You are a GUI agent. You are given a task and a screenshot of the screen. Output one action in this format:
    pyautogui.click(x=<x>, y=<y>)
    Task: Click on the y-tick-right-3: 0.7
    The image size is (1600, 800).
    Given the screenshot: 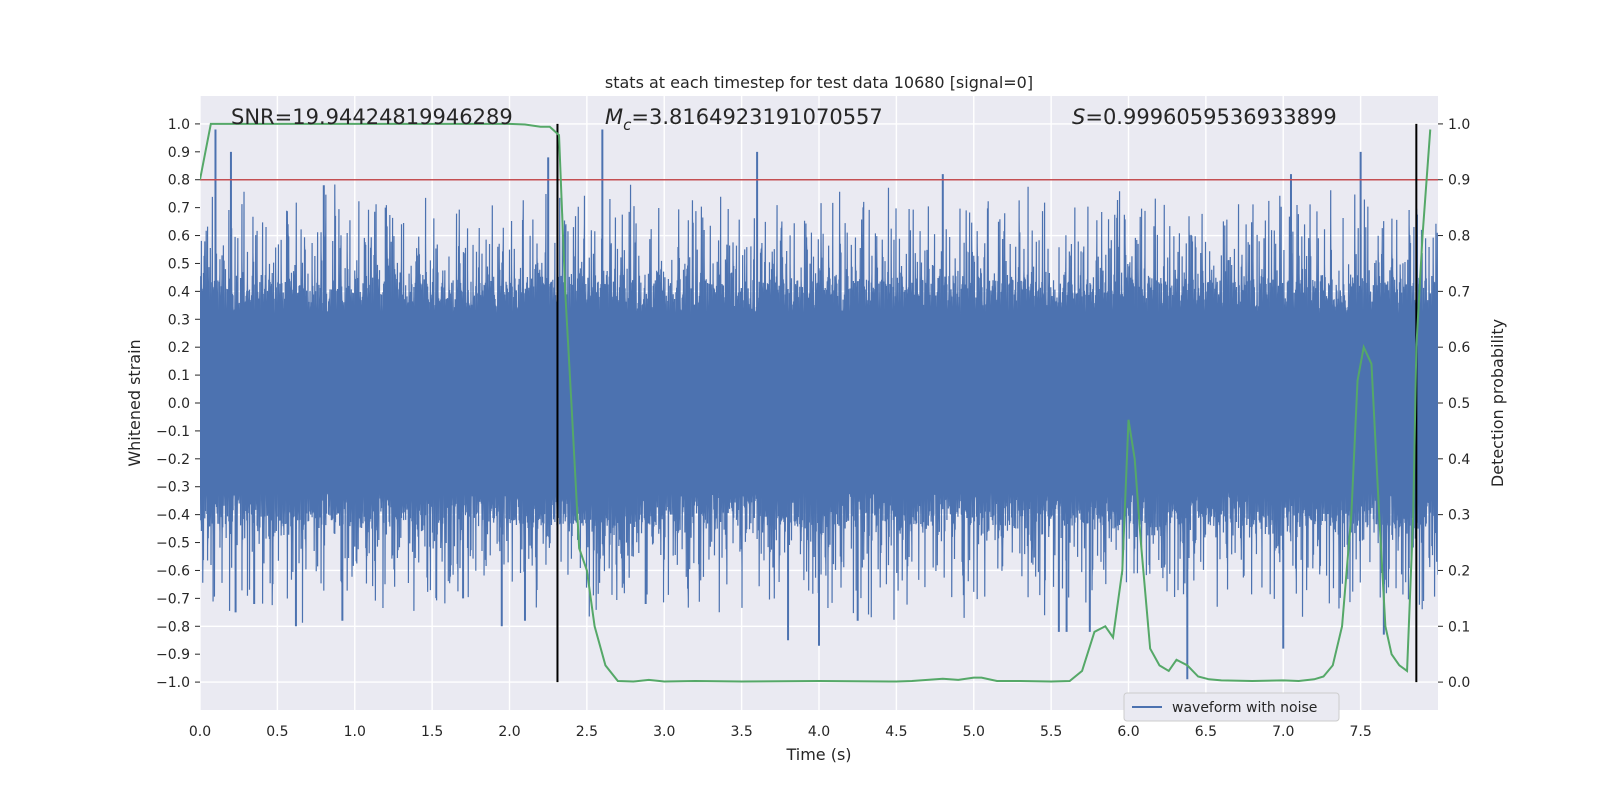 What is the action you would take?
    pyautogui.click(x=1459, y=292)
    